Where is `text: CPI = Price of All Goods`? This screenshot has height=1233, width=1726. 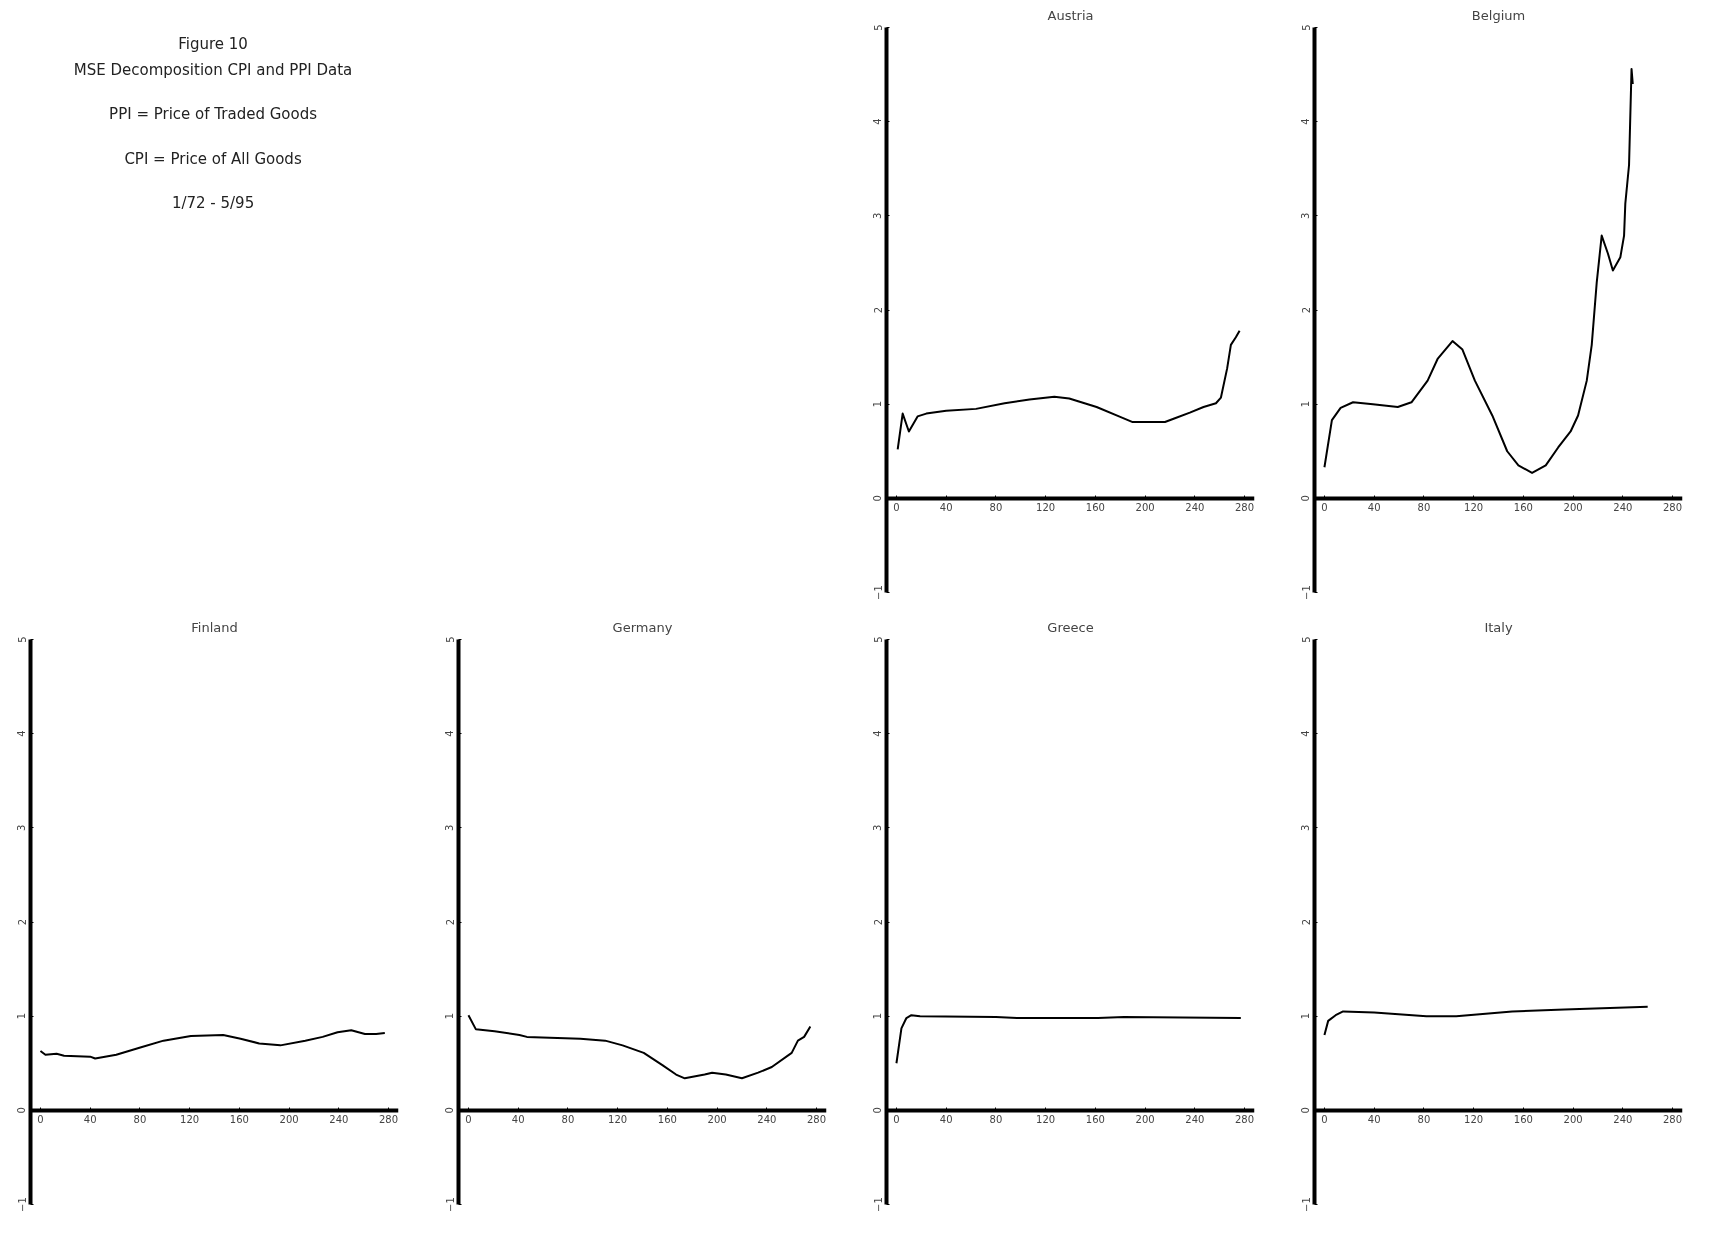 text: CPI = Price of All Goods is located at coordinates (213, 158).